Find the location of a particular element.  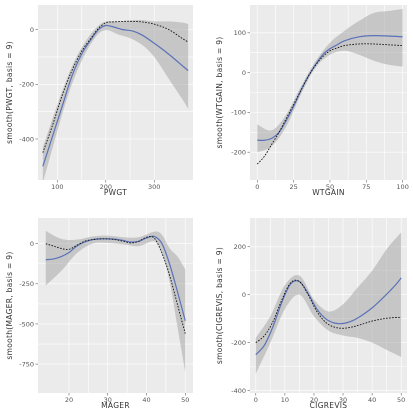

panel-pwgt-x-tick-label: 300 is located at coordinates (154, 187).